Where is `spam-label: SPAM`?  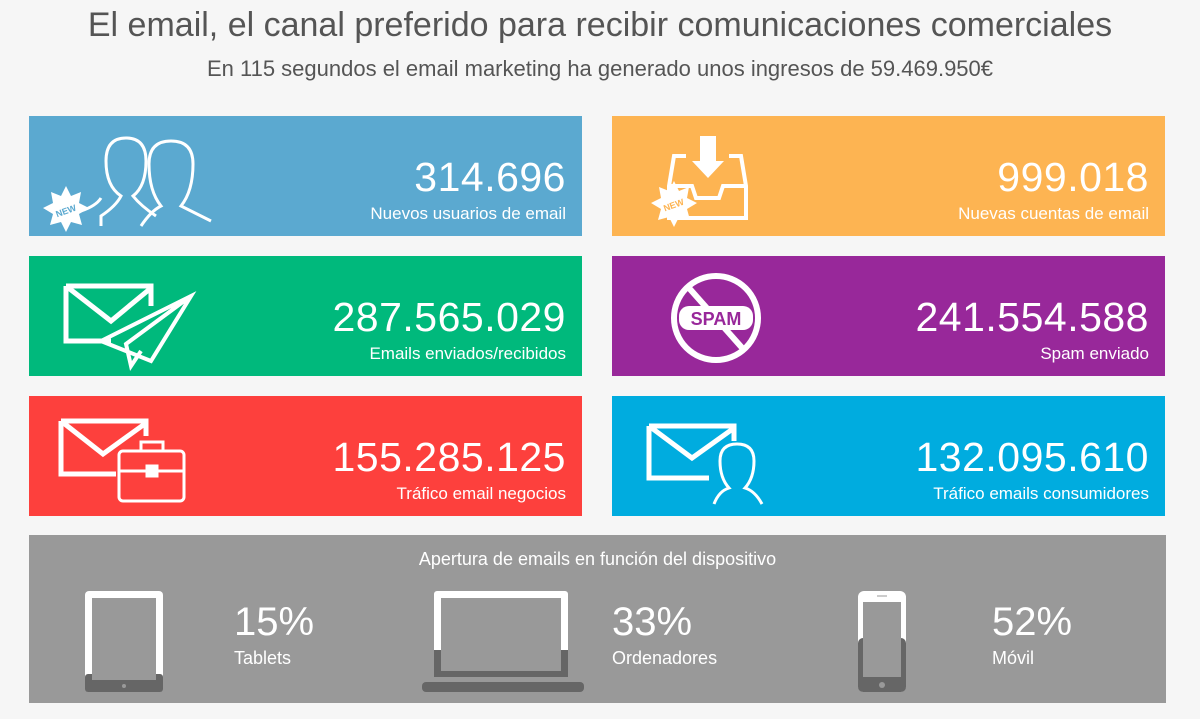
spam-label: SPAM is located at coordinates (716, 319).